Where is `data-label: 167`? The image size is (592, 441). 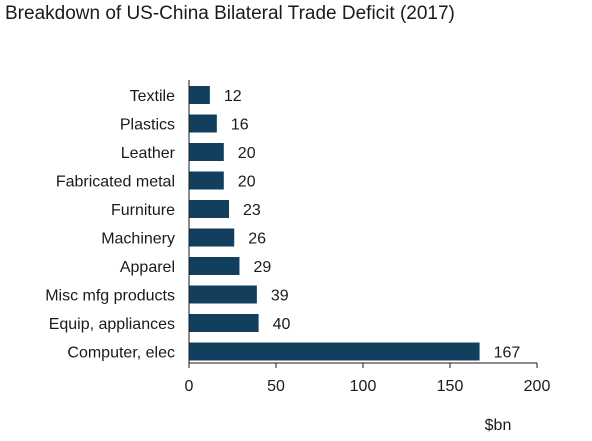
data-label: 167 is located at coordinates (507, 353).